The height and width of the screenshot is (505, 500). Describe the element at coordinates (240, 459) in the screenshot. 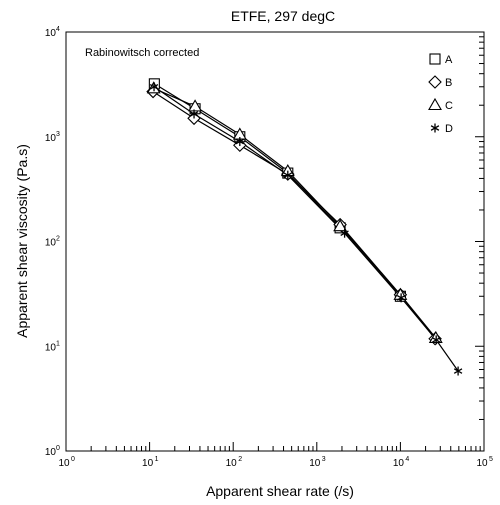

I see `x-tick-exponent: 2` at that location.